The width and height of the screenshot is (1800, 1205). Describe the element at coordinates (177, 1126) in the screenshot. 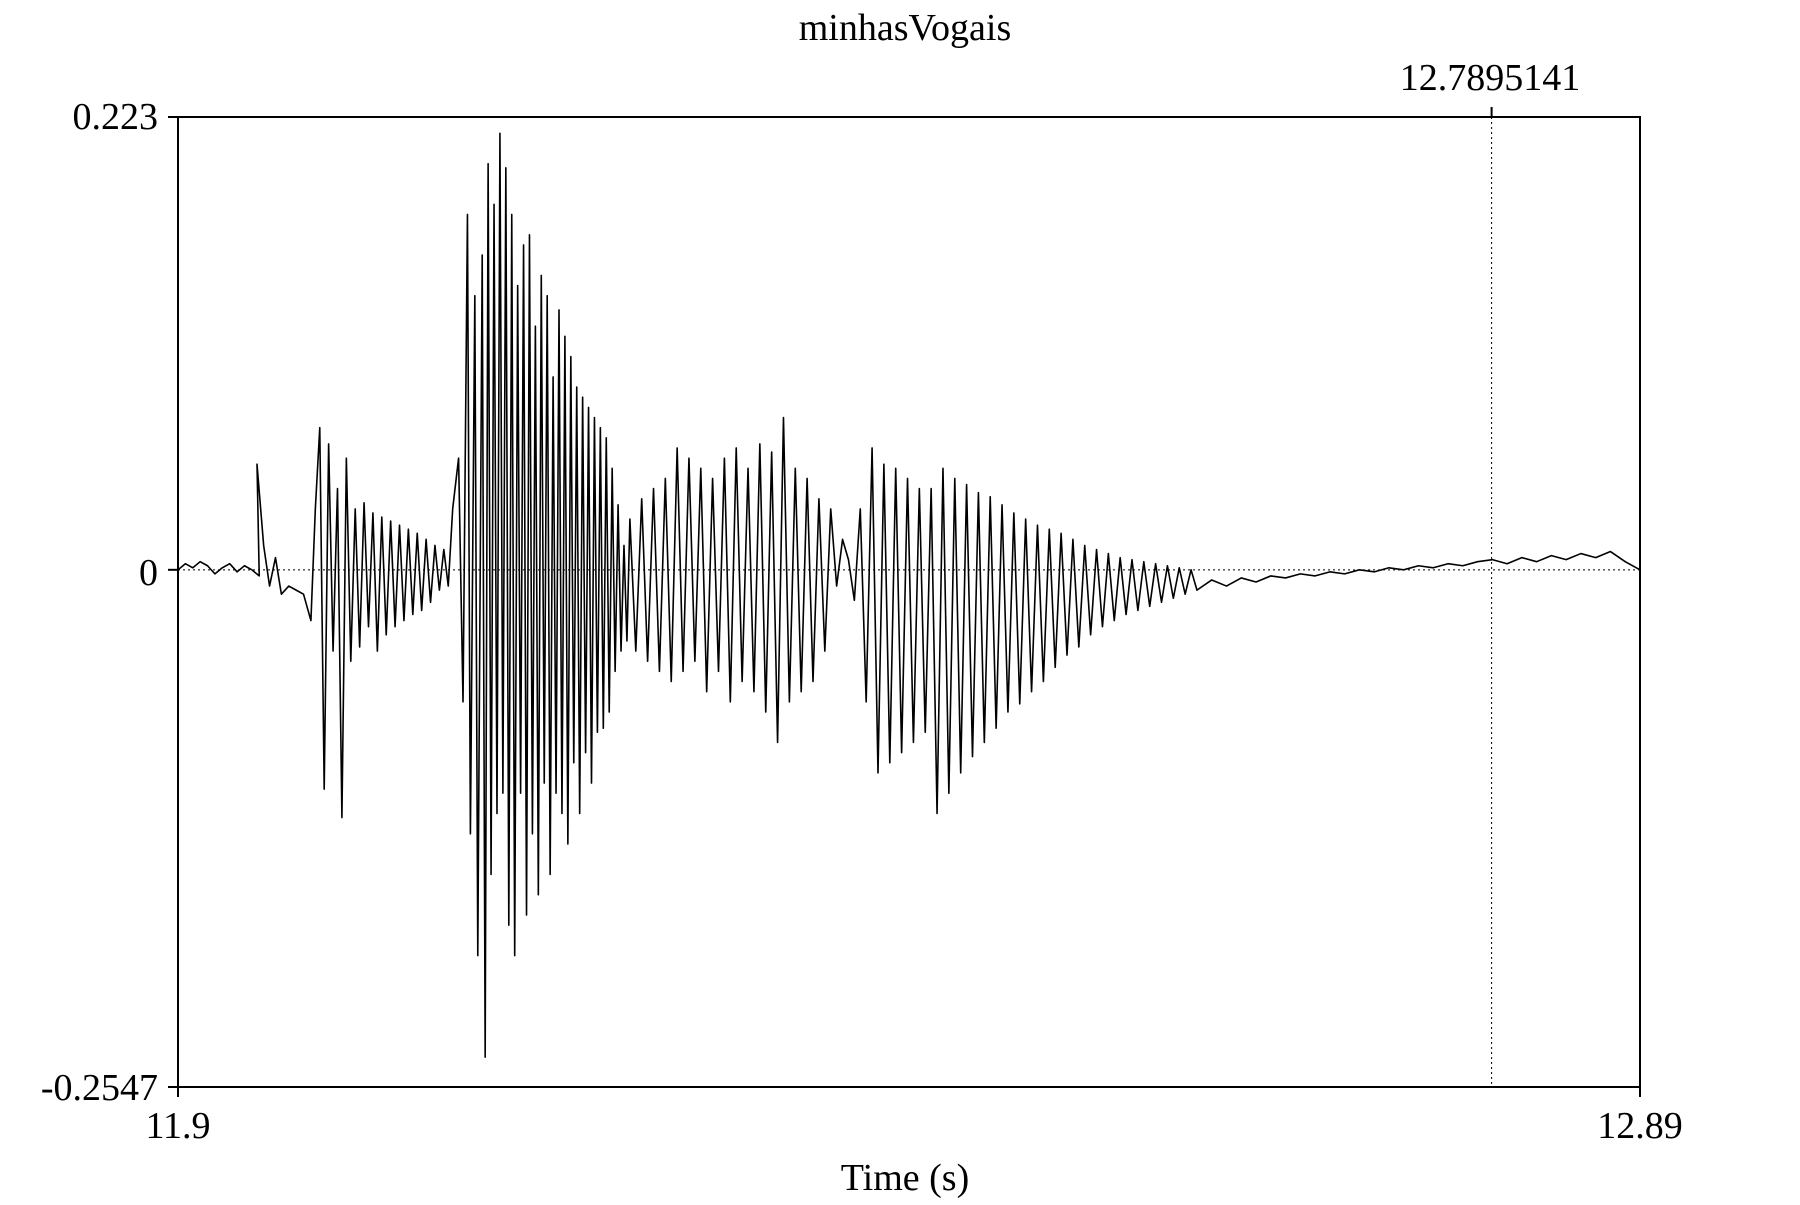

I see `x-tick-label-start: 11.9` at that location.